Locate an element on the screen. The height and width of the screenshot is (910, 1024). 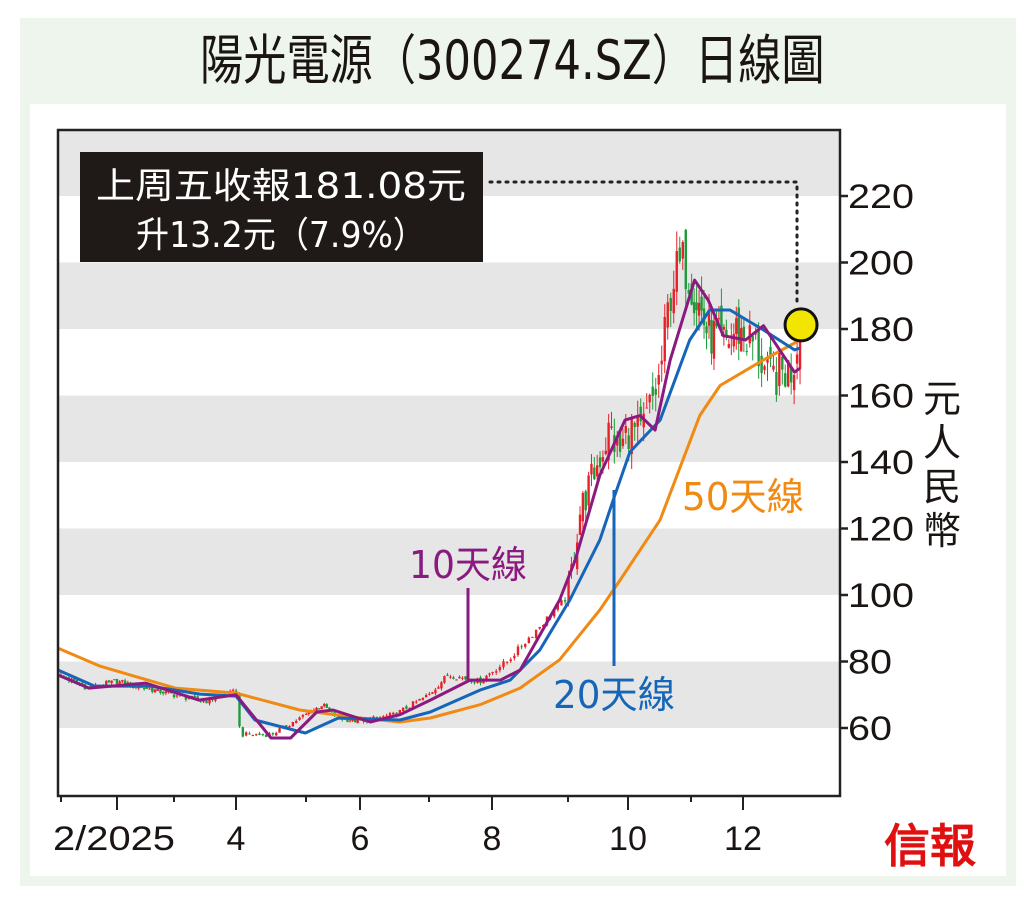
x-tick-label: 2/2025 is located at coordinates (114, 839).